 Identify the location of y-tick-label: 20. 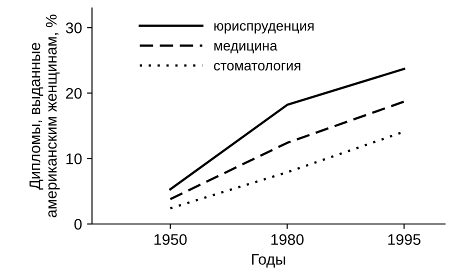
(74, 93).